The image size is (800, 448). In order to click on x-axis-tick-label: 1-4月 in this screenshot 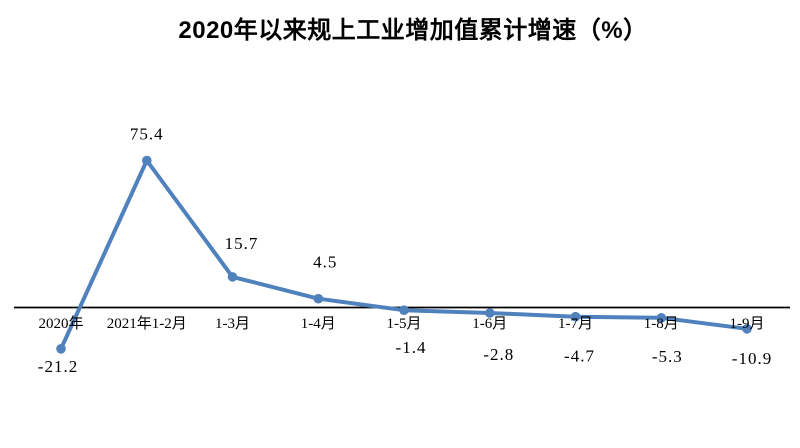, I will do `click(318, 324)`.